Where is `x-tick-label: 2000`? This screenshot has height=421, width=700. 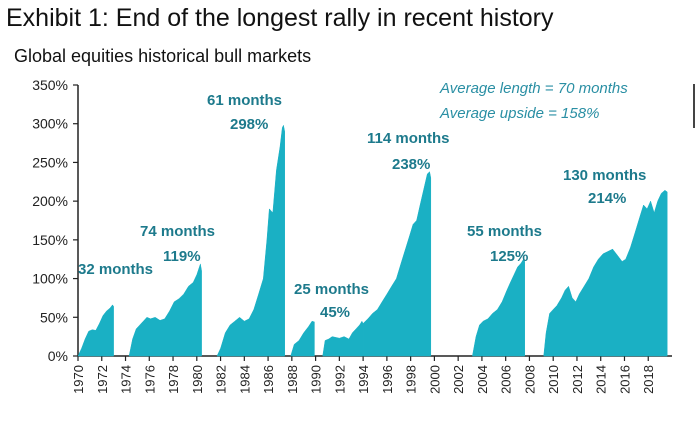 x-tick-label: 2000 is located at coordinates (434, 379).